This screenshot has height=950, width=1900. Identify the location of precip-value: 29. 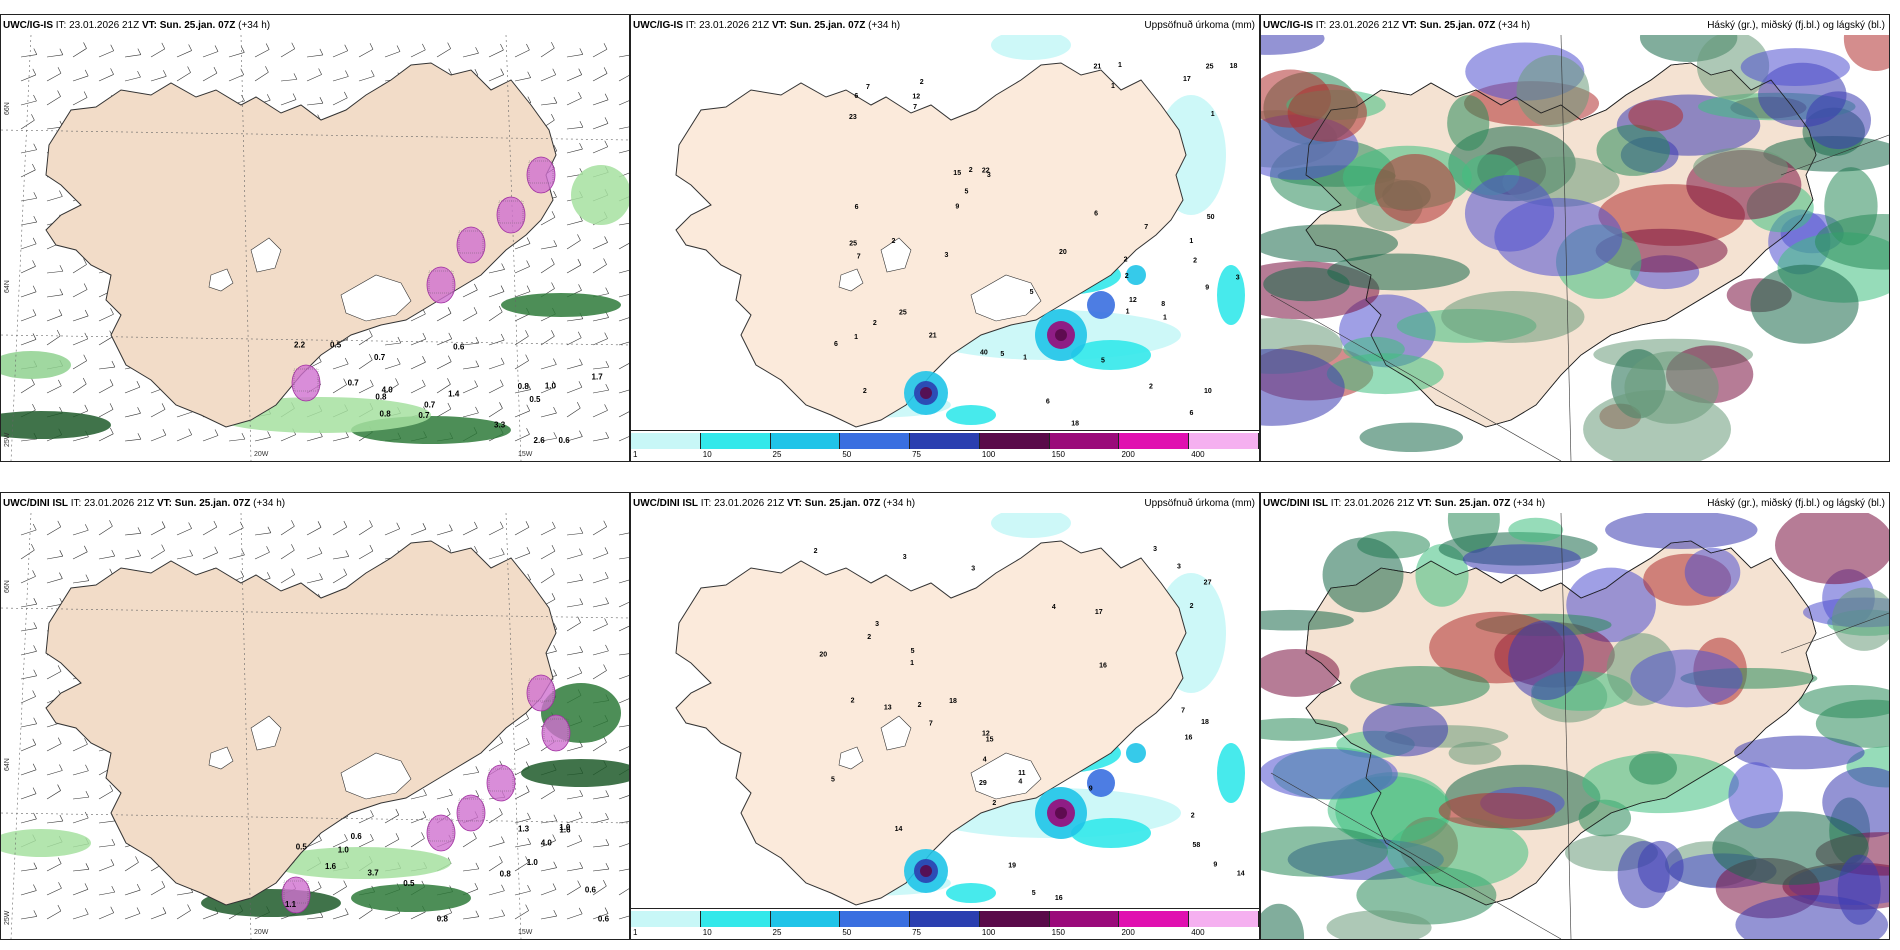
(983, 783).